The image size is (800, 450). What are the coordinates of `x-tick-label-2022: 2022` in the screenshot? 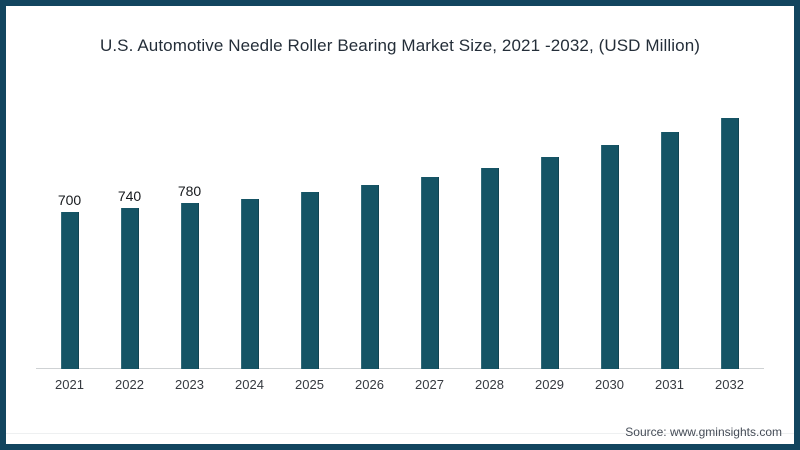 It's located at (129, 384).